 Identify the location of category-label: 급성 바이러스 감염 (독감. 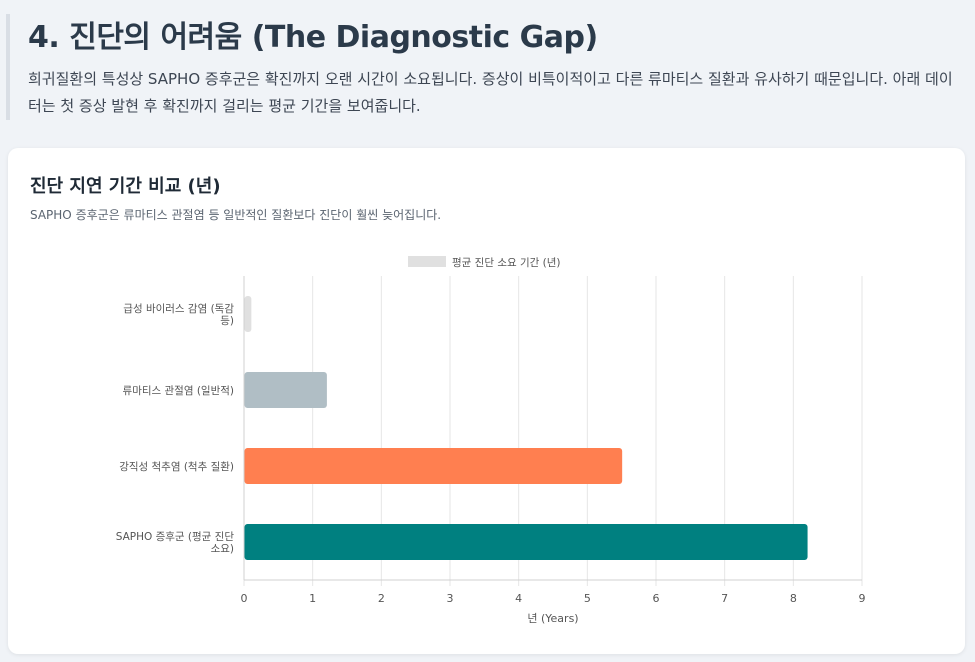
(178, 309).